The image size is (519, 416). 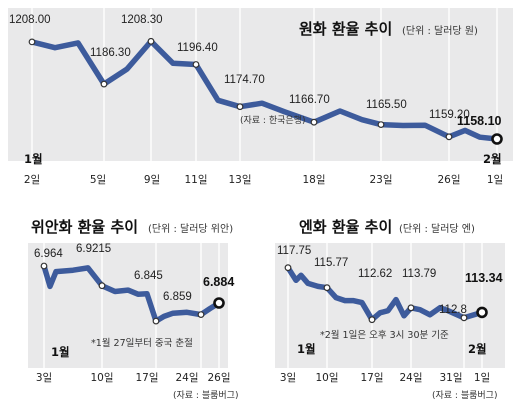 I want to click on jpy-month-label: 2월, so click(x=477, y=349).